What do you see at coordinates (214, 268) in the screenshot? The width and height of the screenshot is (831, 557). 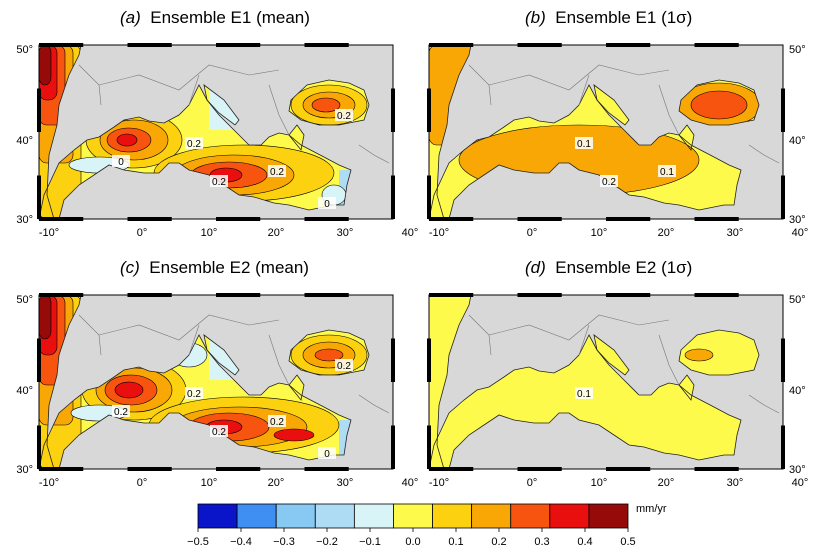 I see `panel-title-c: (c) Ensemble E2 (mean)` at bounding box center [214, 268].